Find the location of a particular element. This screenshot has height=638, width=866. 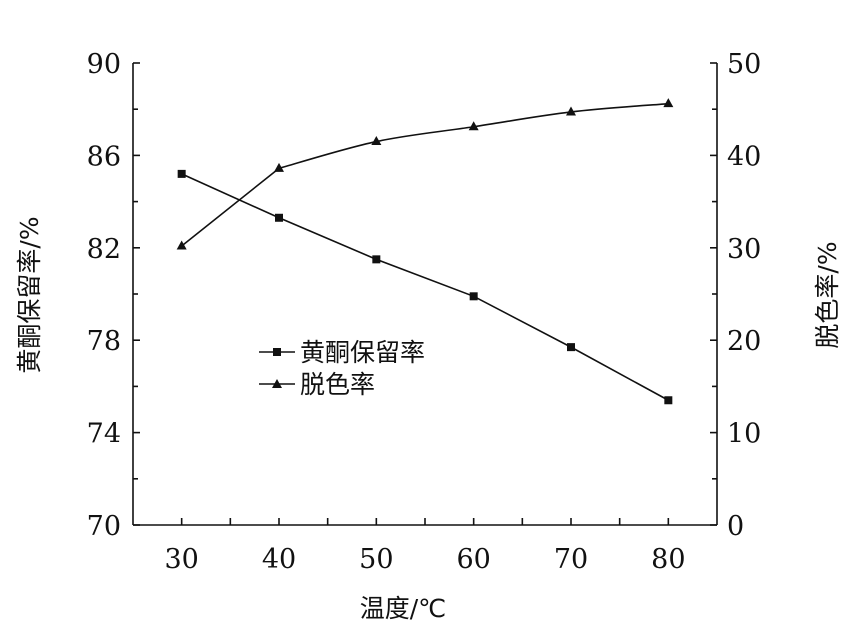

legend-label-retention: 黄酮保留率 is located at coordinates (362, 352).